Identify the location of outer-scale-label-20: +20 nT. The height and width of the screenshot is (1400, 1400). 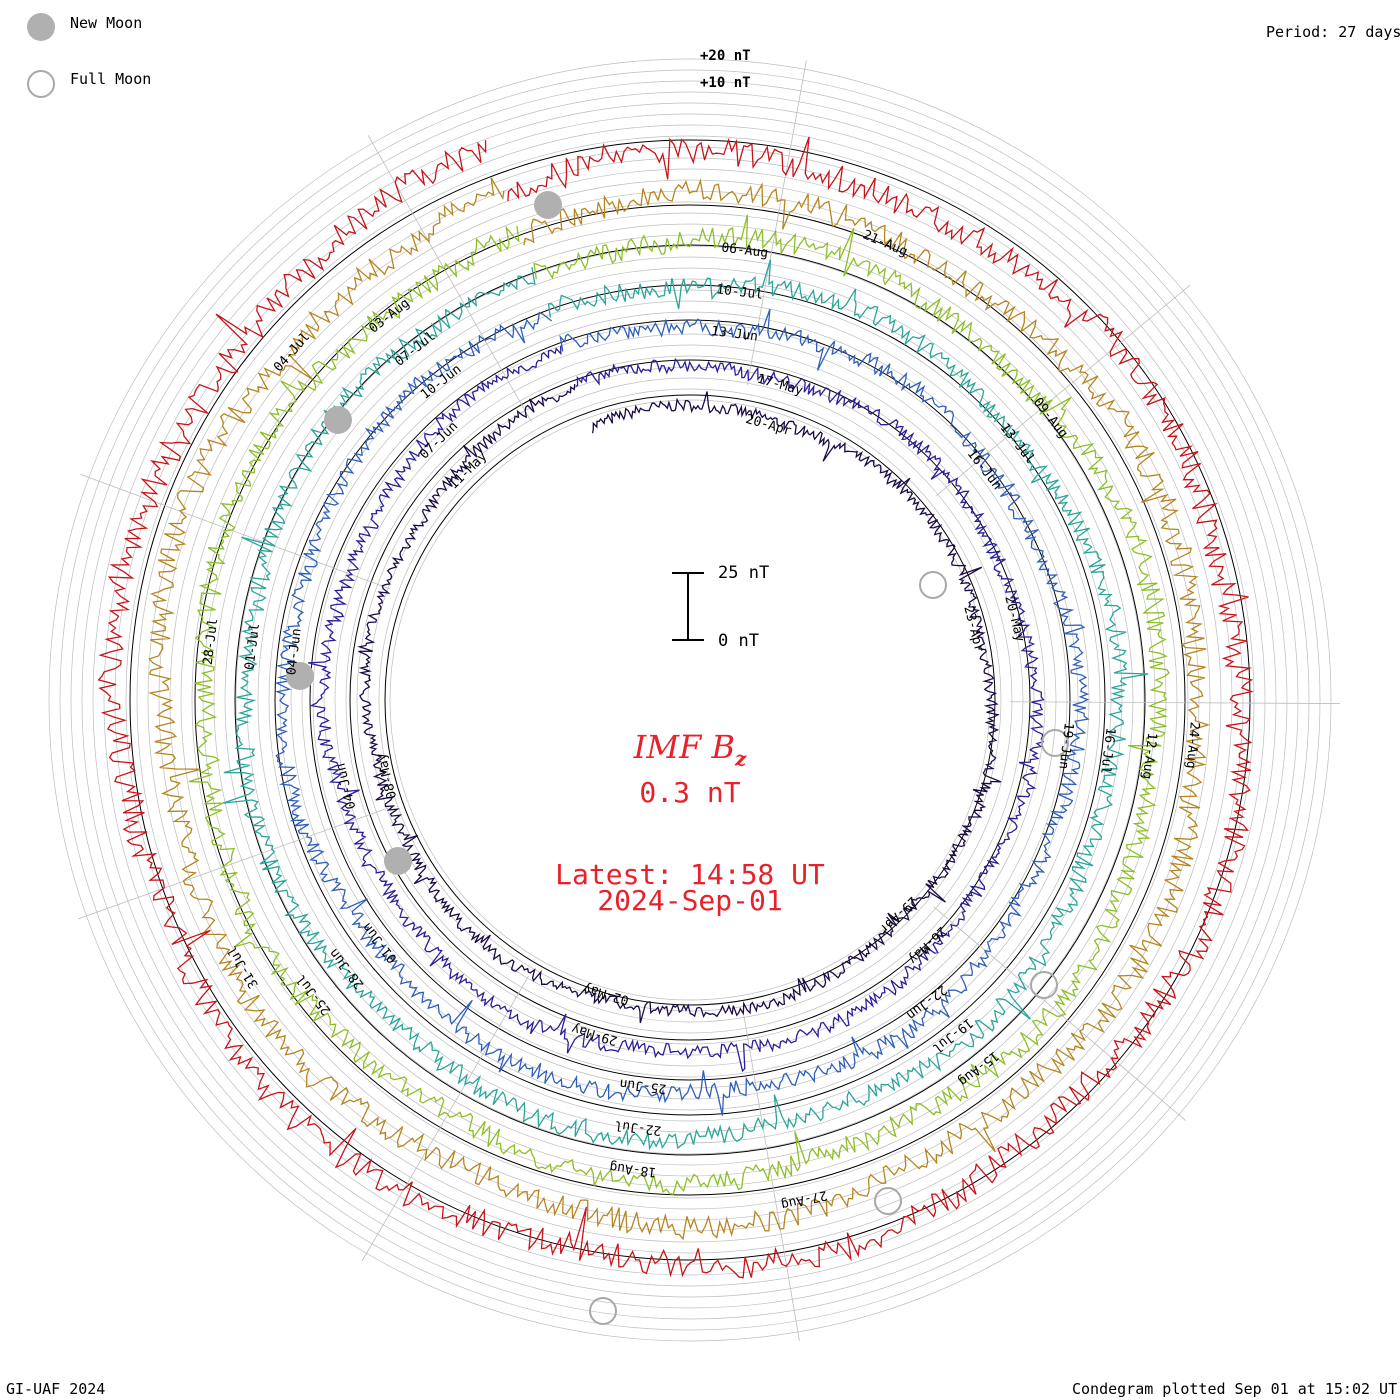
(725, 56).